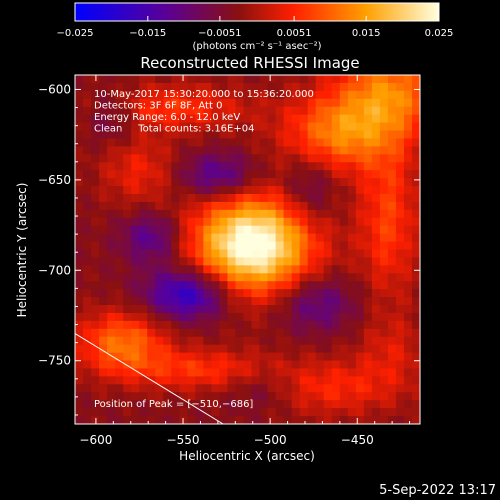  I want to click on y-tick-label: −750, so click(54, 361).